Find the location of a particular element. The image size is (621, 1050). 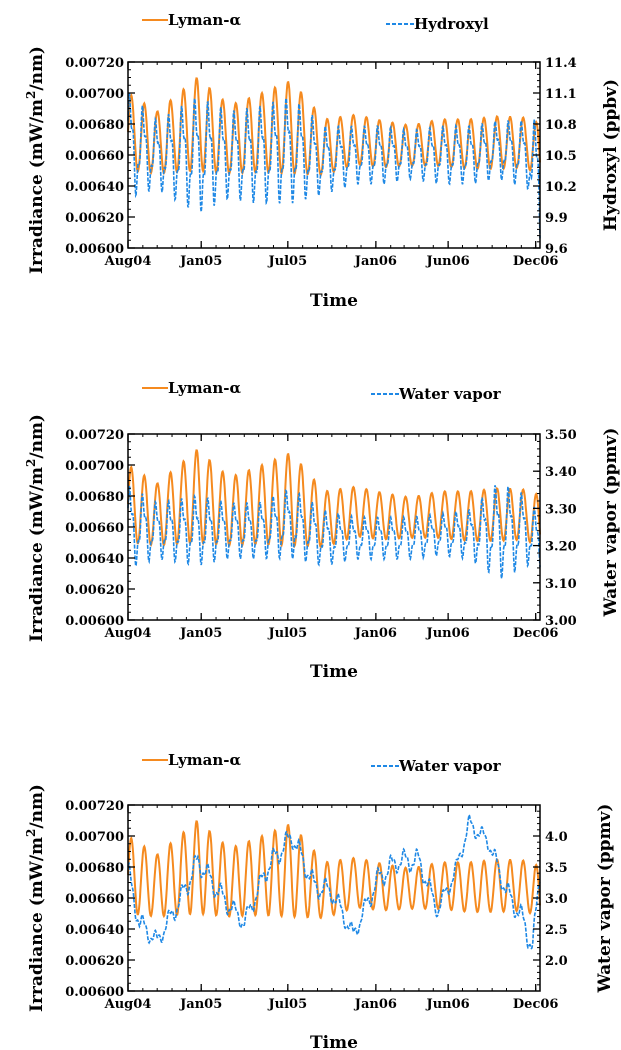

y-right-tick-label: 3.20 is located at coordinates (561, 547).